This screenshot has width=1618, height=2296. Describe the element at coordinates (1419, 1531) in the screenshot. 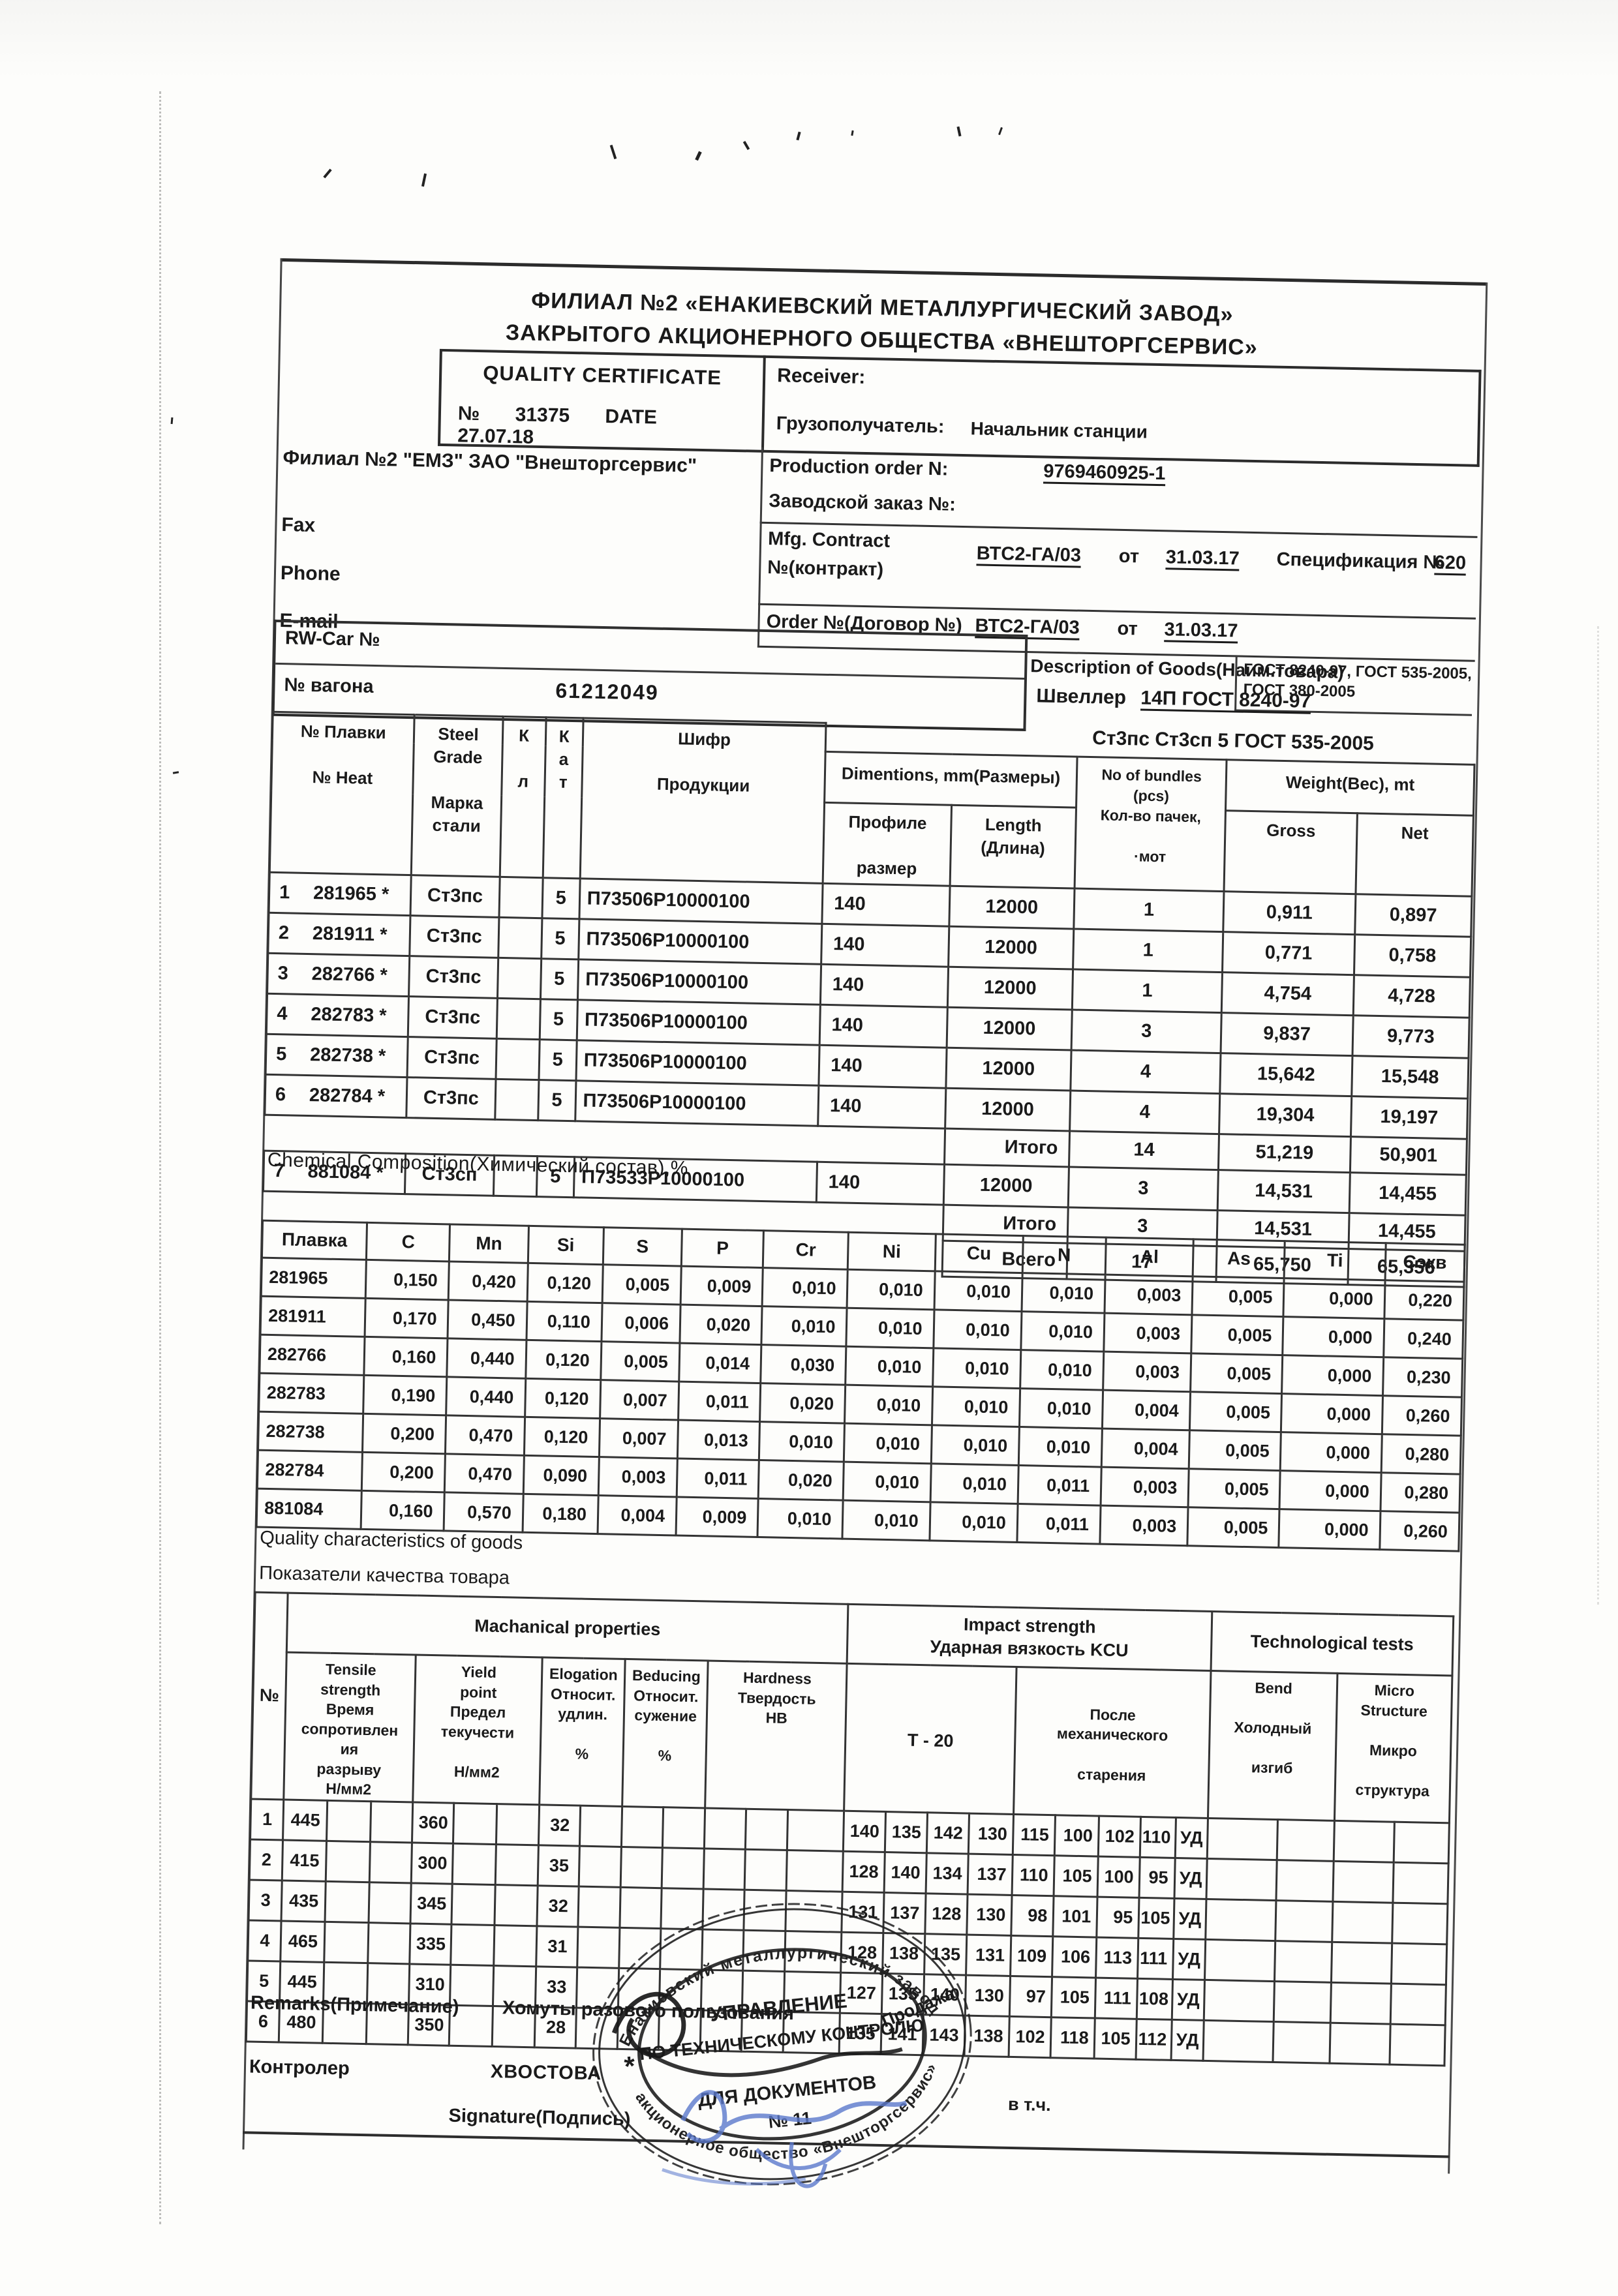

I see `cell: 0,260` at that location.